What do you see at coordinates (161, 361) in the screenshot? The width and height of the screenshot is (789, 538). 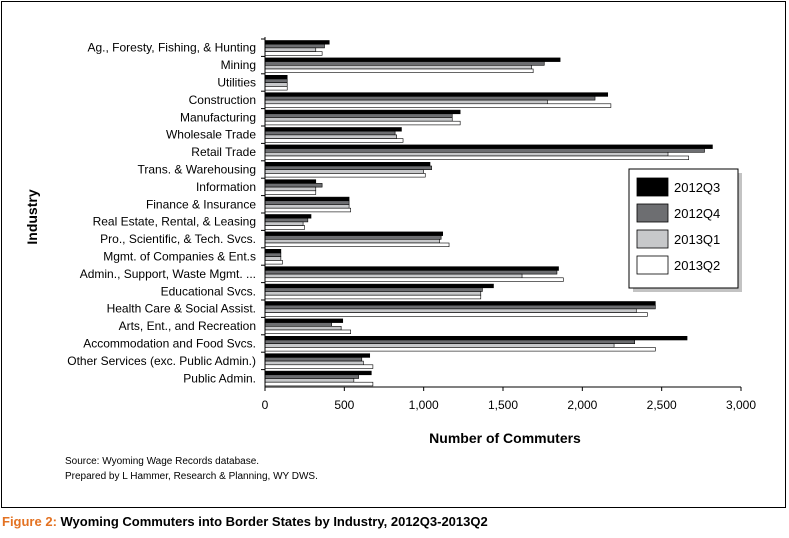 I see `category-label: Other Services (exc. Public Admin.)` at bounding box center [161, 361].